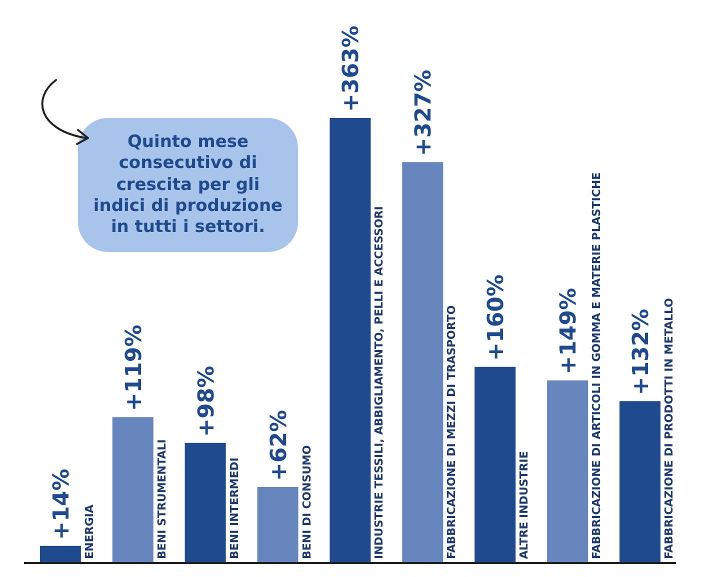 This screenshot has width=714, height=577. I want to click on x-tick-label: FABBRICAZIONE DI MEZZI DI TRASPORTO, so click(451, 432).